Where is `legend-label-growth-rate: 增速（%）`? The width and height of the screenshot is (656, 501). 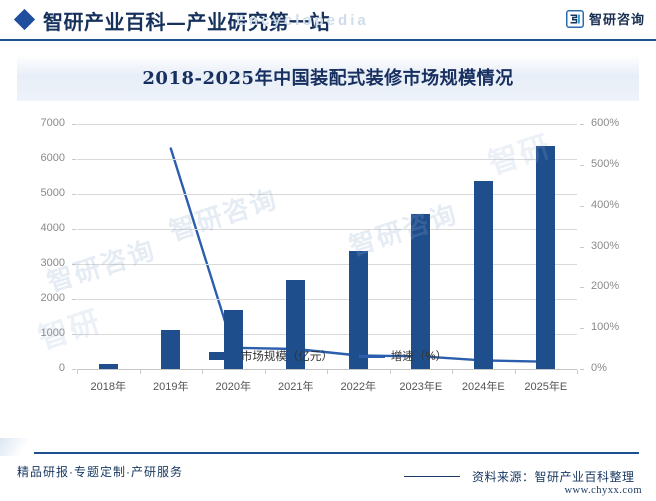 legend-label-growth-rate: 增速（%） is located at coordinates (419, 357).